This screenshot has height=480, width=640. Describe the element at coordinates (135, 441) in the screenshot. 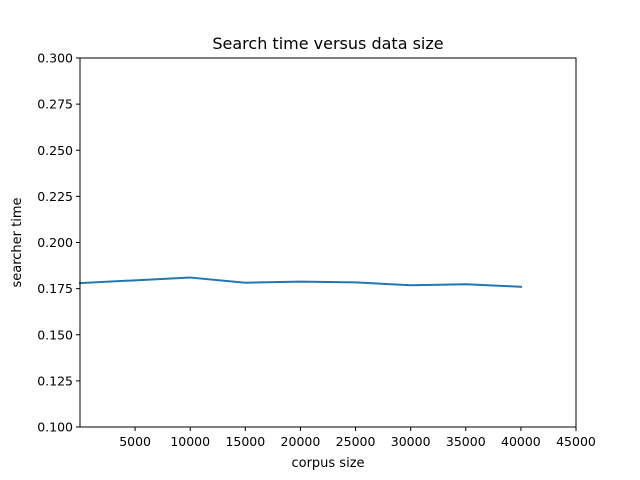

I see `x-tick-label: 5000` at that location.